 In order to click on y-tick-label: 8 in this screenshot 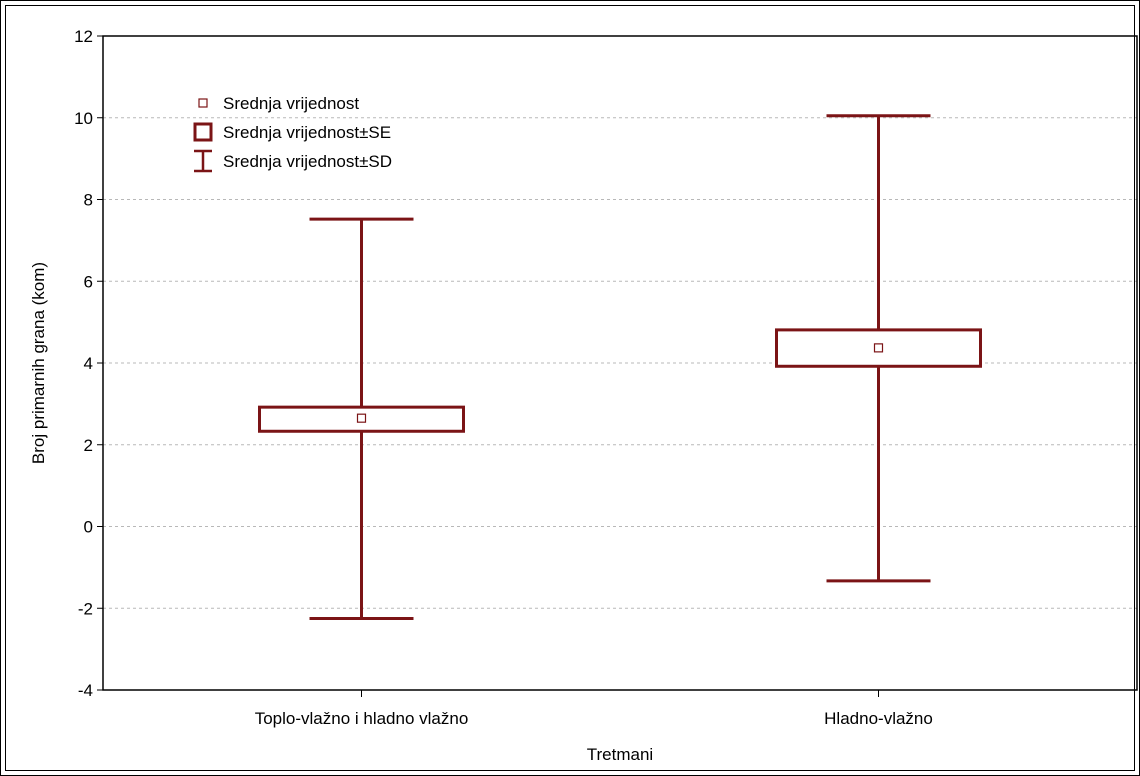, I will do `click(88, 200)`.